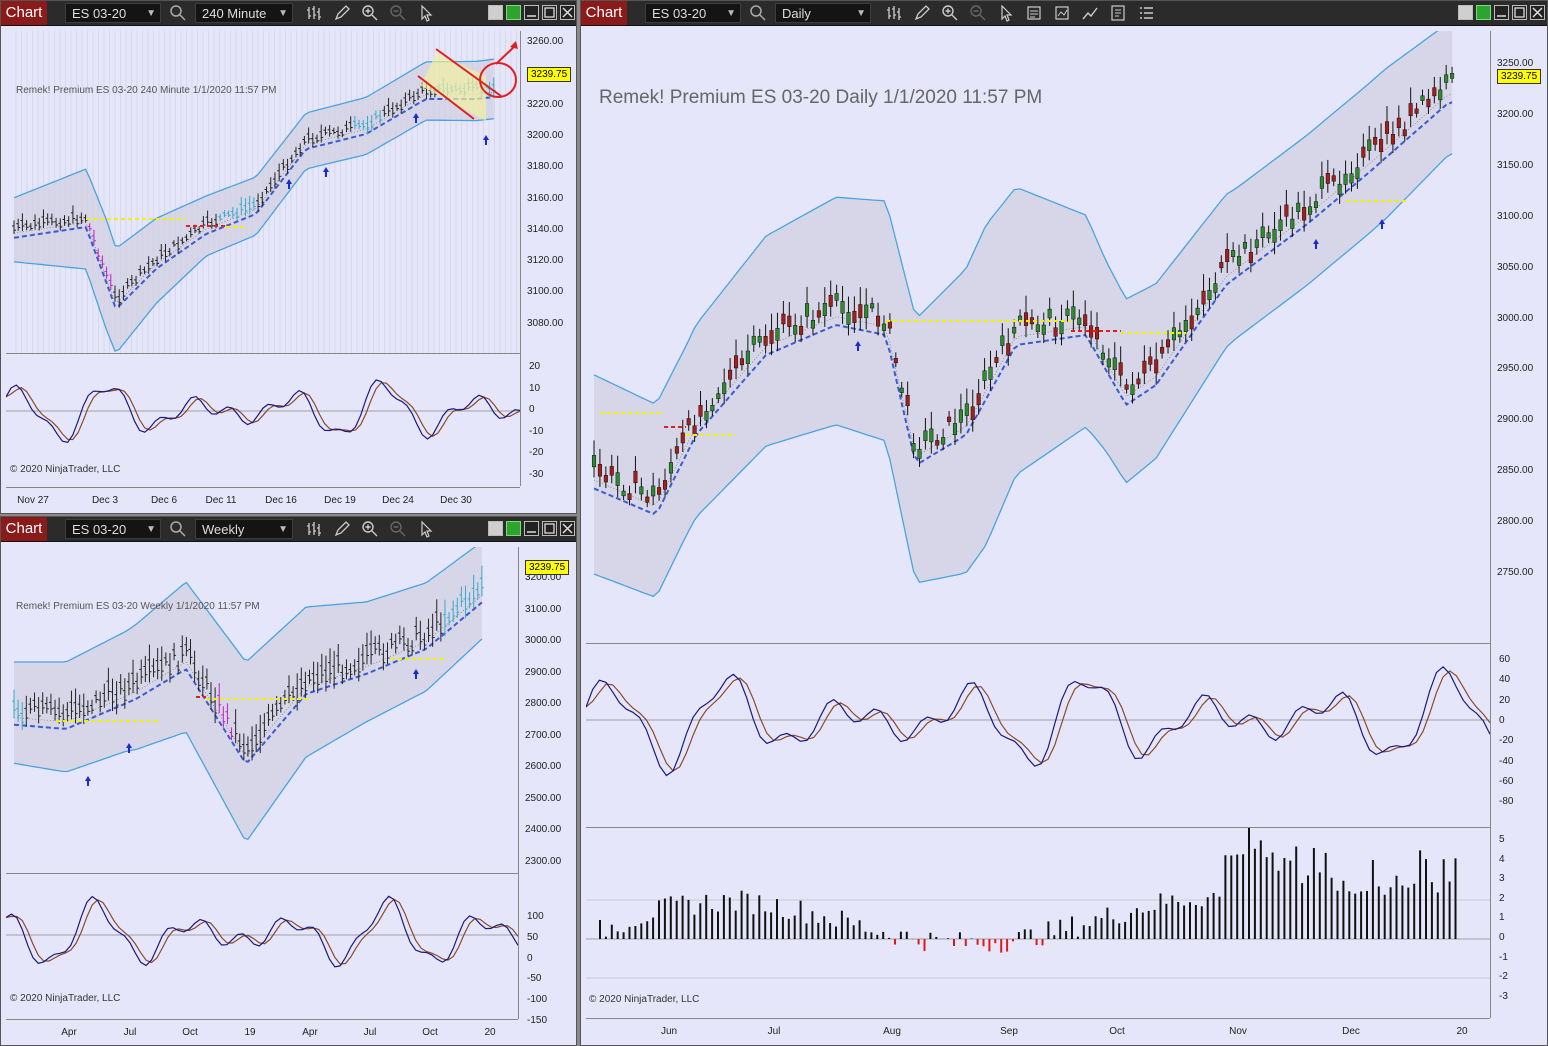 Image resolution: width=1548 pixels, height=1046 pixels. Describe the element at coordinates (245, 605) in the screenshot. I see `upper-band-line` at that location.